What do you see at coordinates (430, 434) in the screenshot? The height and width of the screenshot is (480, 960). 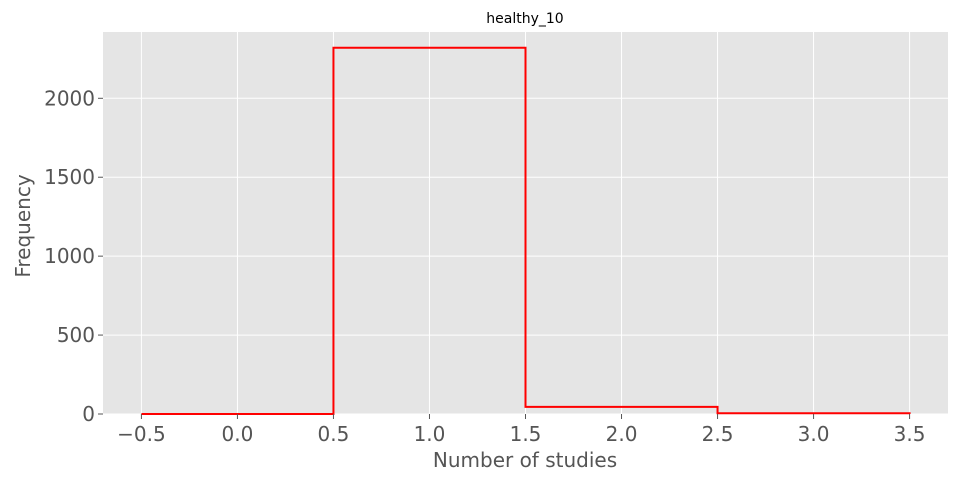 I see `x-tick-label: 1.0` at bounding box center [430, 434].